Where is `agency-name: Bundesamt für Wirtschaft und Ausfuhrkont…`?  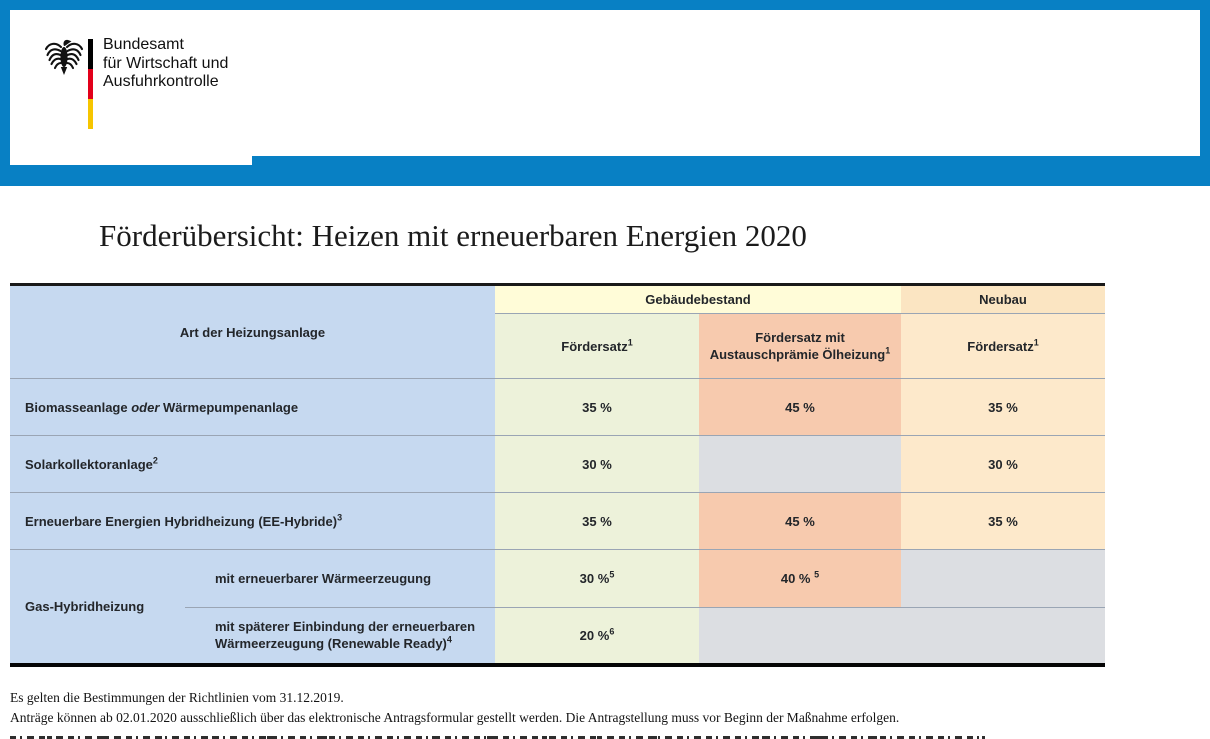 agency-name: Bundesamt für Wirtschaft und Ausfuhrkont… is located at coordinates (165, 64).